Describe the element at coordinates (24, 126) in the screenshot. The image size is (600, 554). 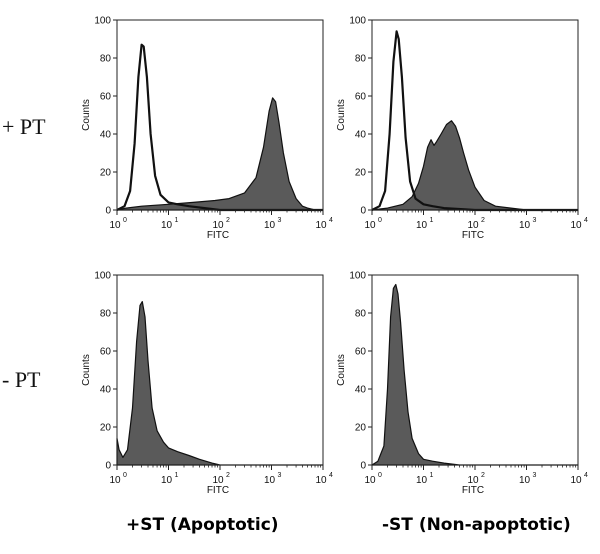
I see `row-label-plus-pt: + PT` at that location.